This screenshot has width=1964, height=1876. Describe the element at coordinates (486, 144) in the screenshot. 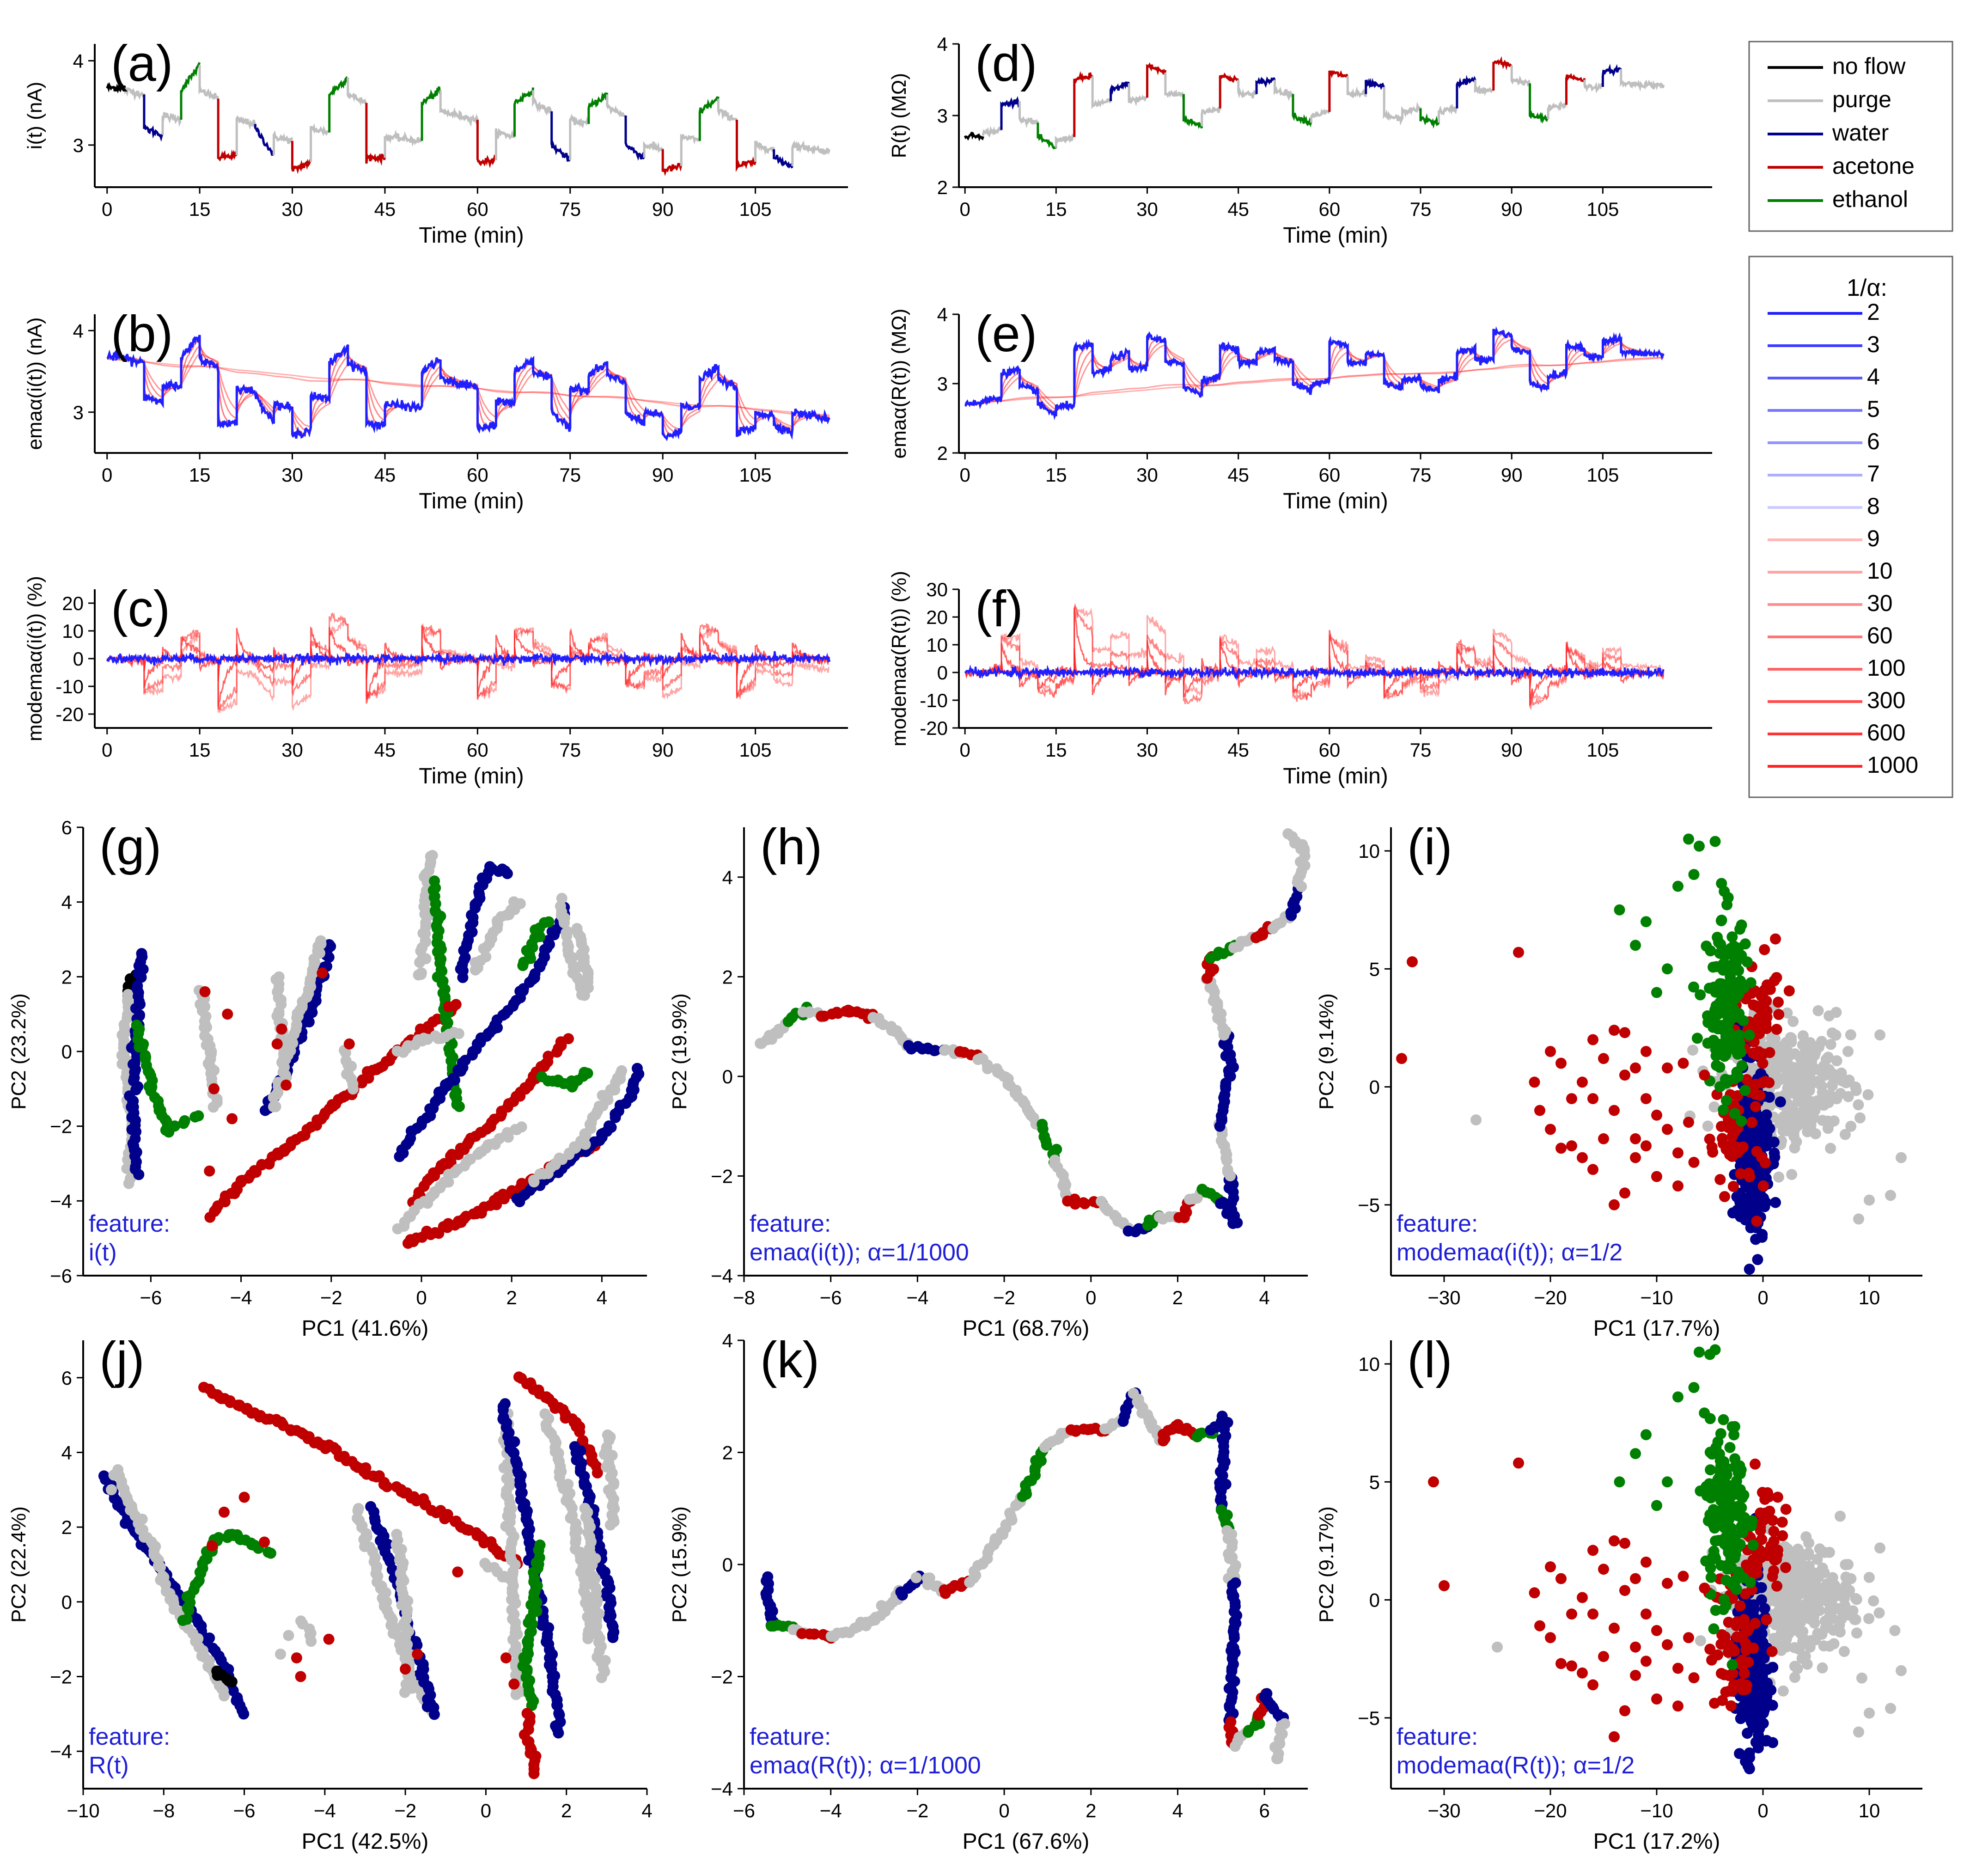

I see `series-line-acetone` at that location.